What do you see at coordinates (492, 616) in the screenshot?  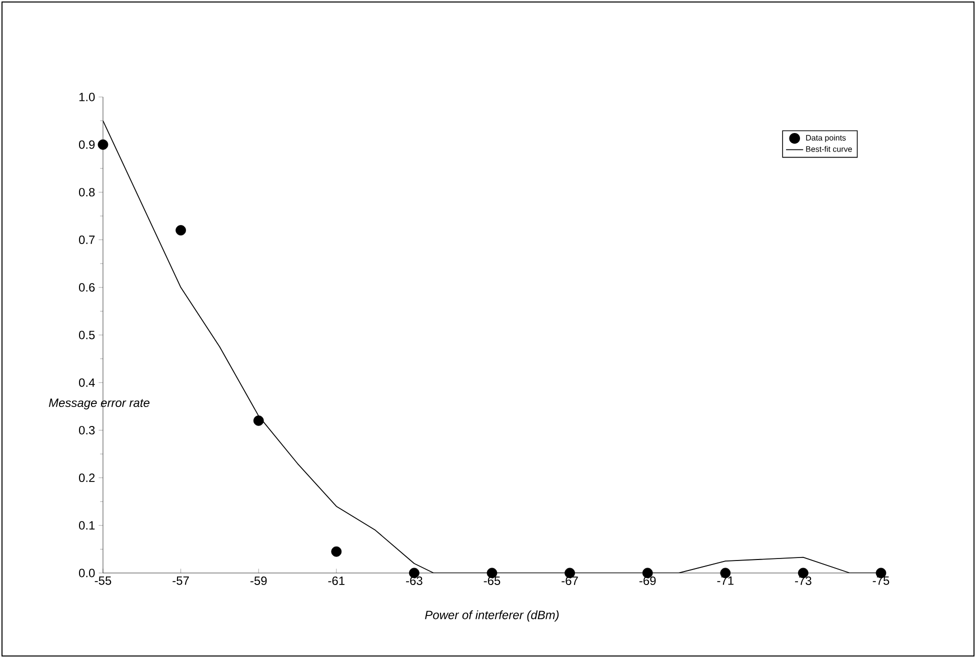 I see `x-axis-title: Power of interferer (dBm)` at bounding box center [492, 616].